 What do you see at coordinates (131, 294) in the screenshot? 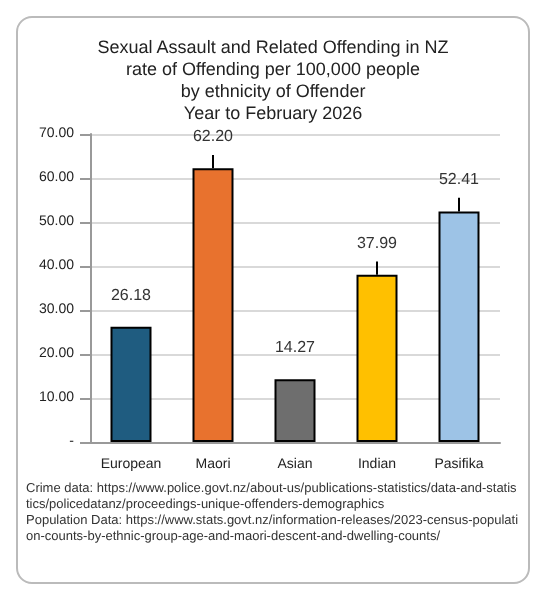
I see `data-label: 26.18` at bounding box center [131, 294].